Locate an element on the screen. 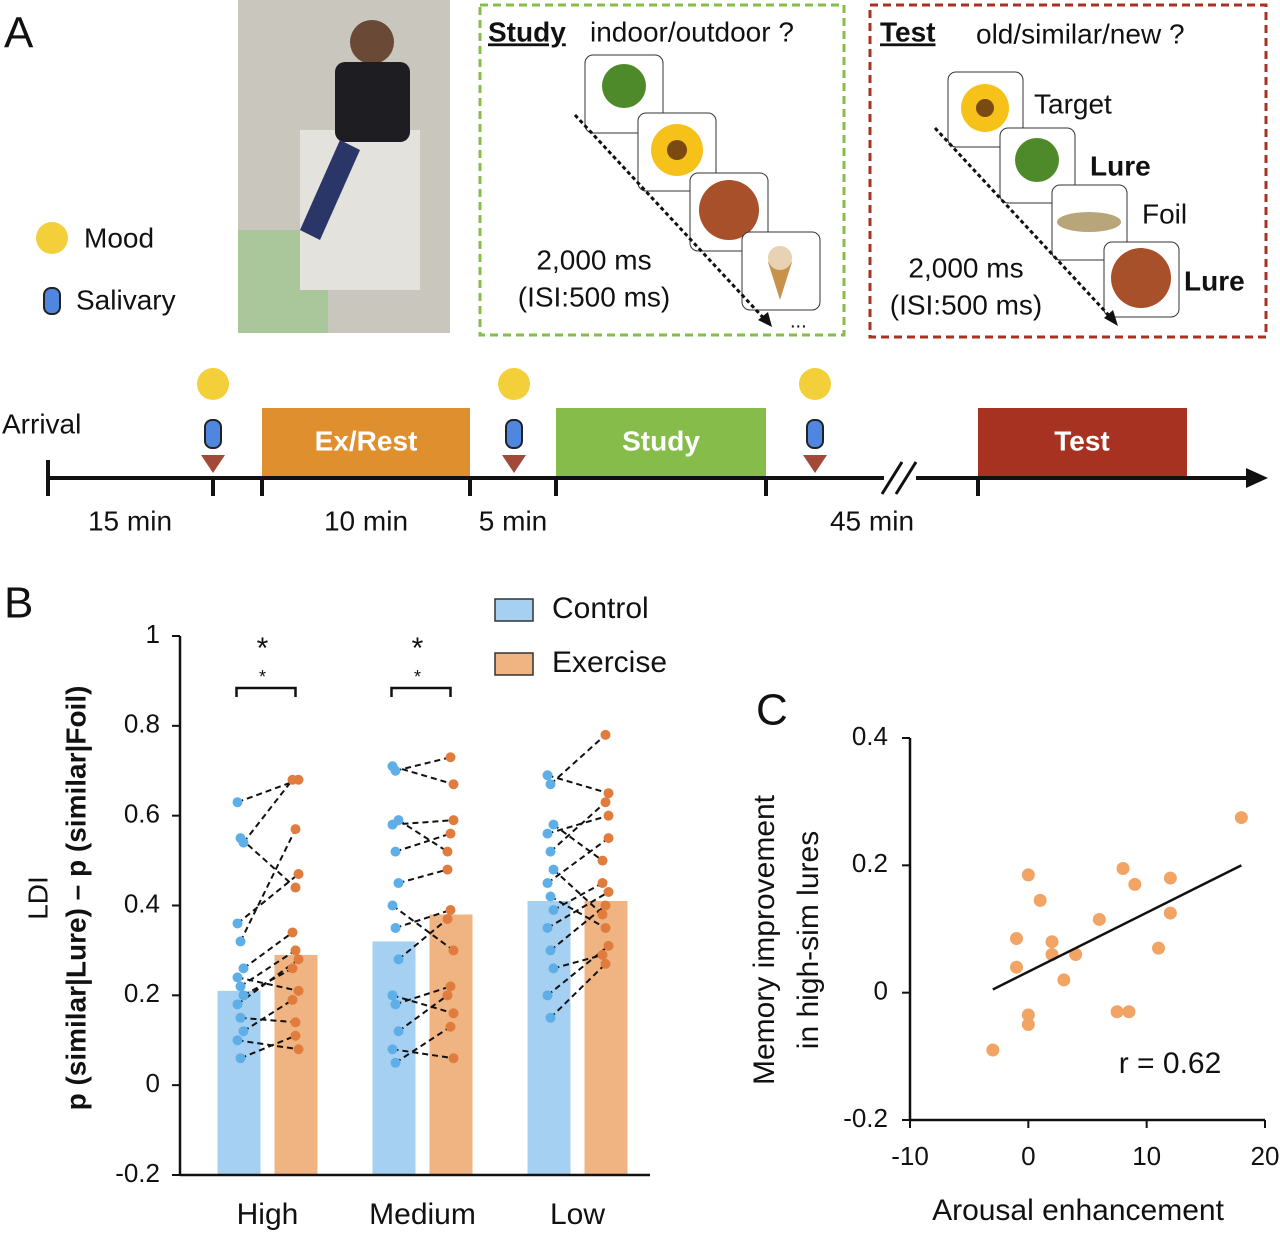 The image size is (1280, 1236). arrival-label: Arrival is located at coordinates (41, 423).